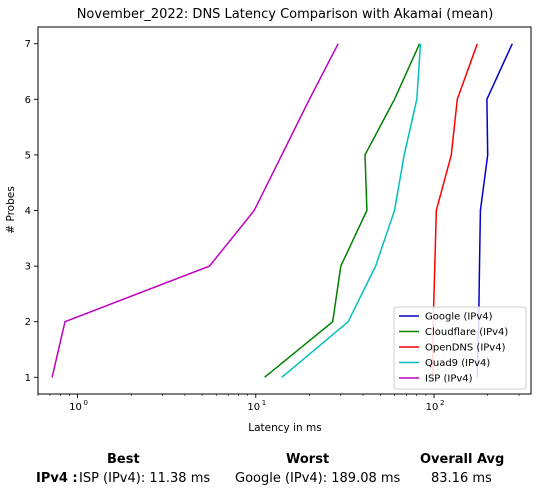 The width and height of the screenshot is (541, 496). Describe the element at coordinates (28, 100) in the screenshot. I see `y-tick-label: 6` at that location.